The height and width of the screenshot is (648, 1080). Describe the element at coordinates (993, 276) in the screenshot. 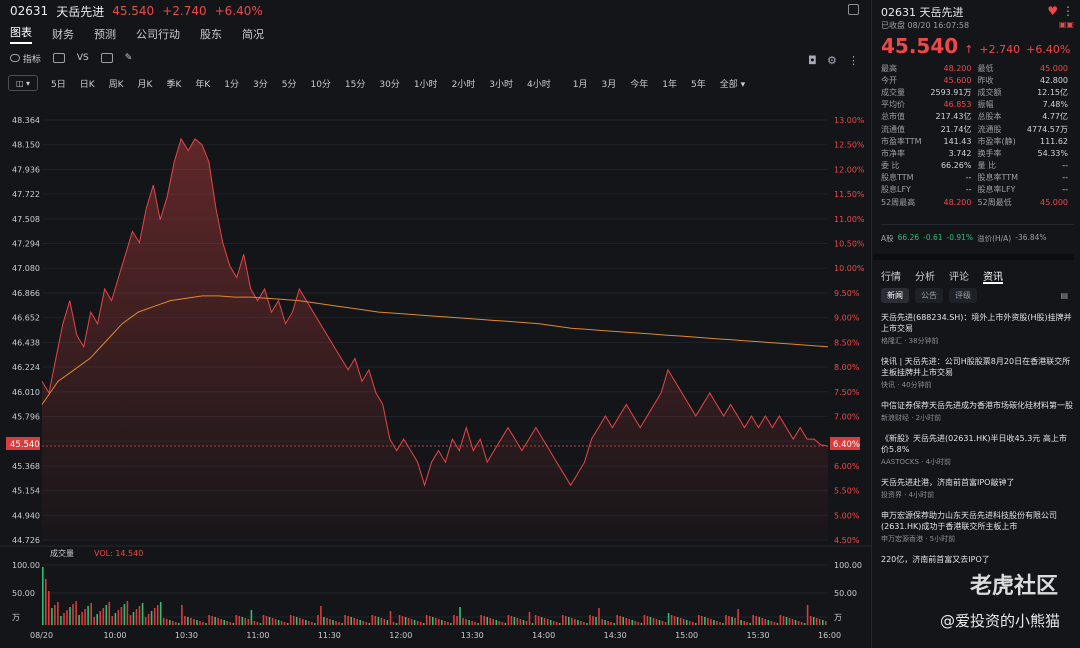

I see `tab-news: 资讯` at that location.